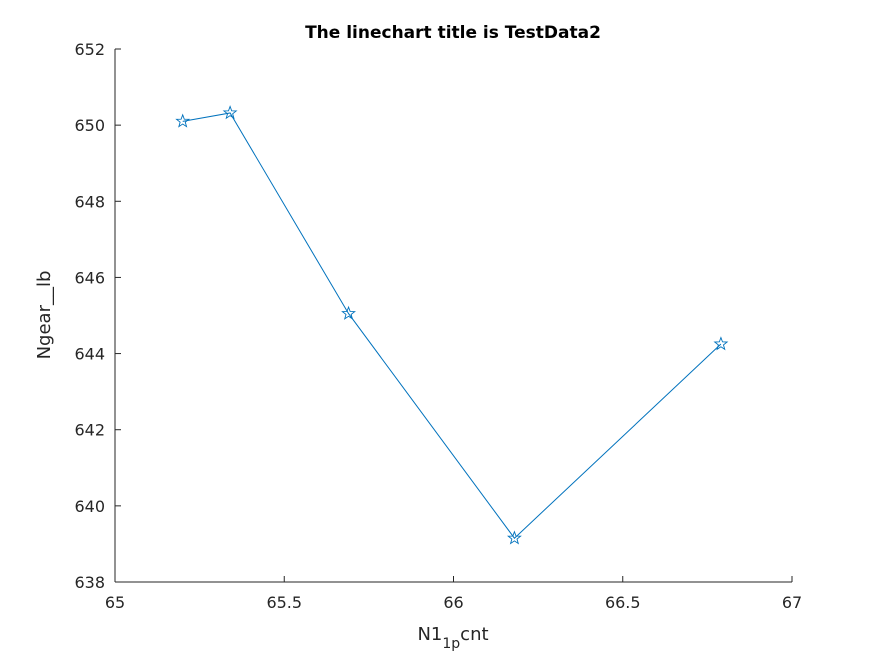 The width and height of the screenshot is (875, 656). I want to click on x-tick-label: 66.5, so click(623, 602).